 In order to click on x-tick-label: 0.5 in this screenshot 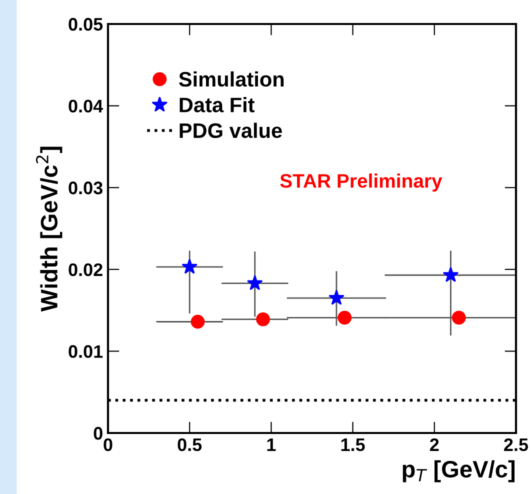, I will do `click(190, 445)`.